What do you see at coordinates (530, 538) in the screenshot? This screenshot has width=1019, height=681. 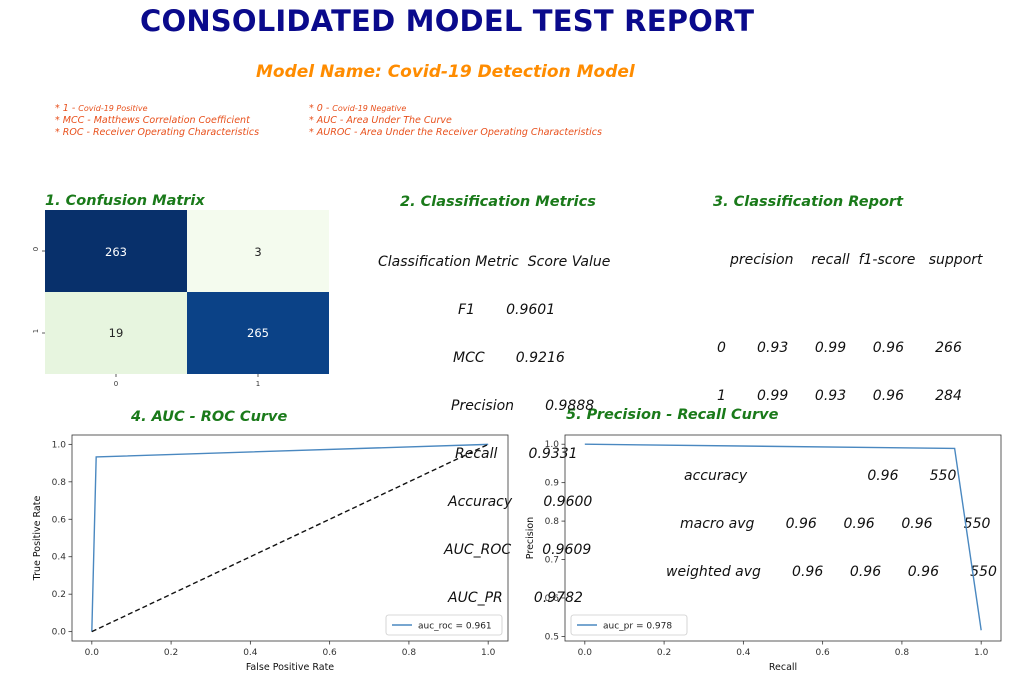 I see `y-axis-label: Precision` at bounding box center [530, 538].